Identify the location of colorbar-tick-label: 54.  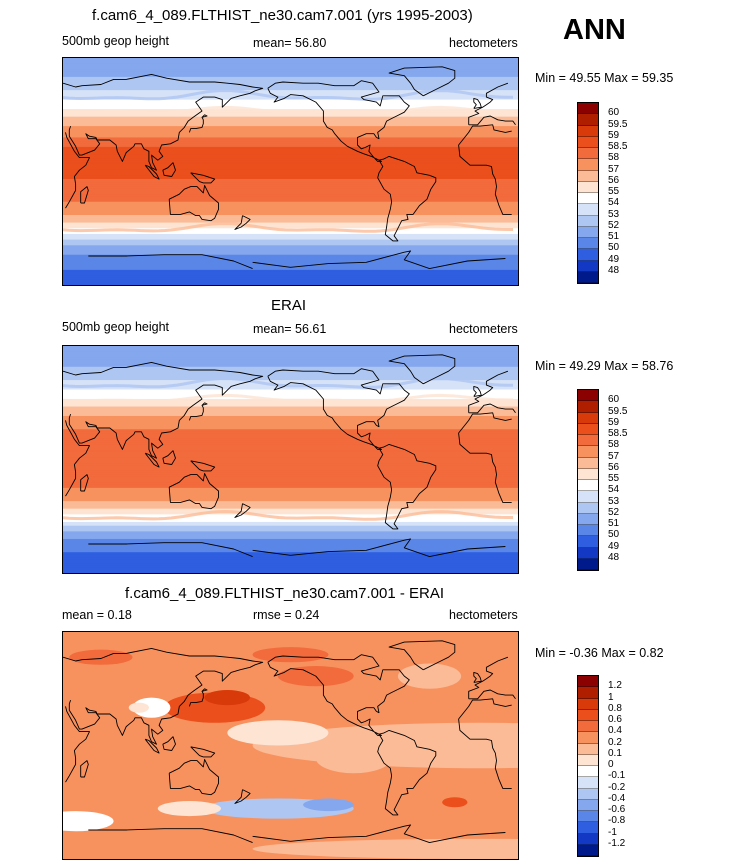
(614, 203).